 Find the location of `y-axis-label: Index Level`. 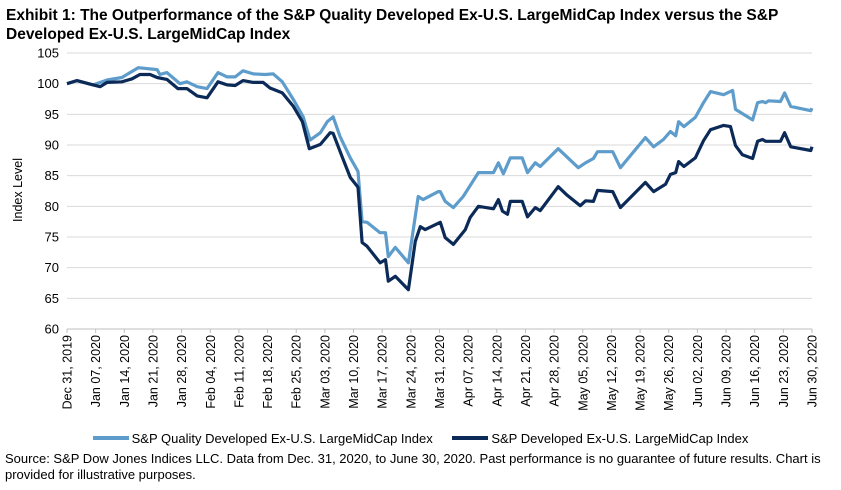

y-axis-label: Index Level is located at coordinates (18, 190).